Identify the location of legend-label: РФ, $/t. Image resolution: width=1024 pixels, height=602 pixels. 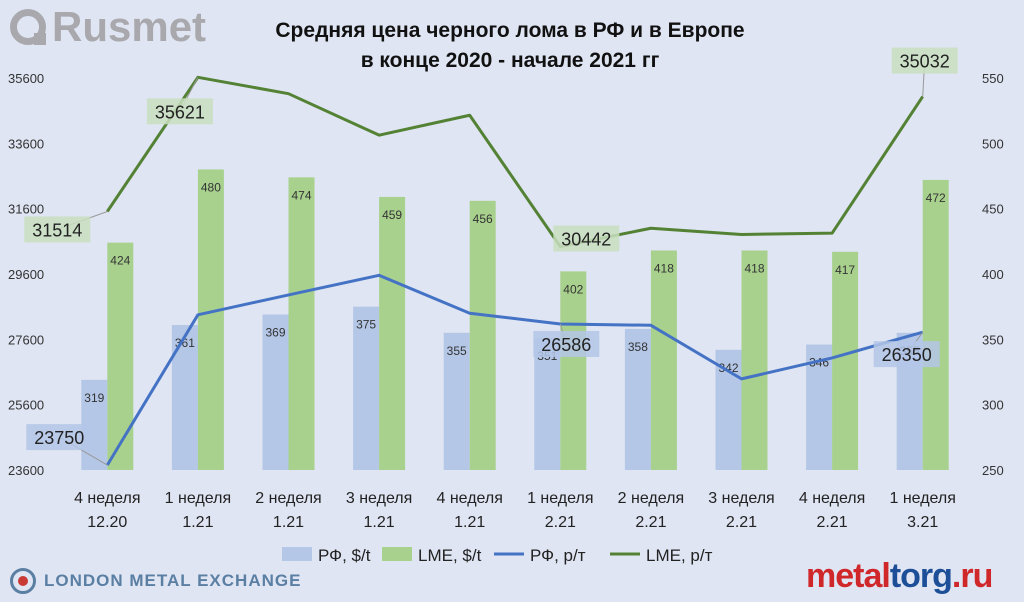
(344, 555).